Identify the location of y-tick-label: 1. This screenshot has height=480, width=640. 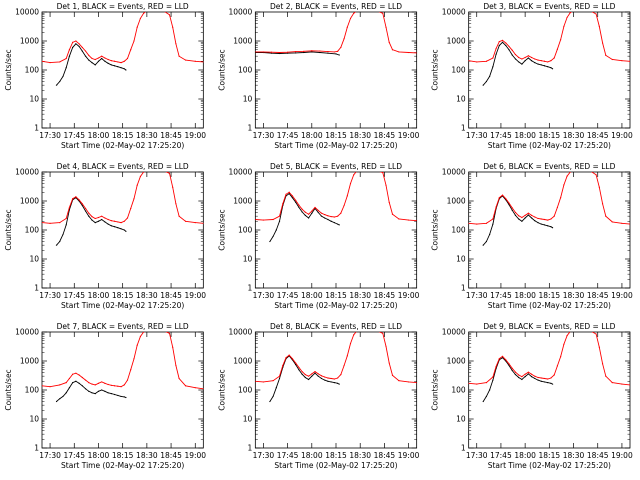
(250, 288).